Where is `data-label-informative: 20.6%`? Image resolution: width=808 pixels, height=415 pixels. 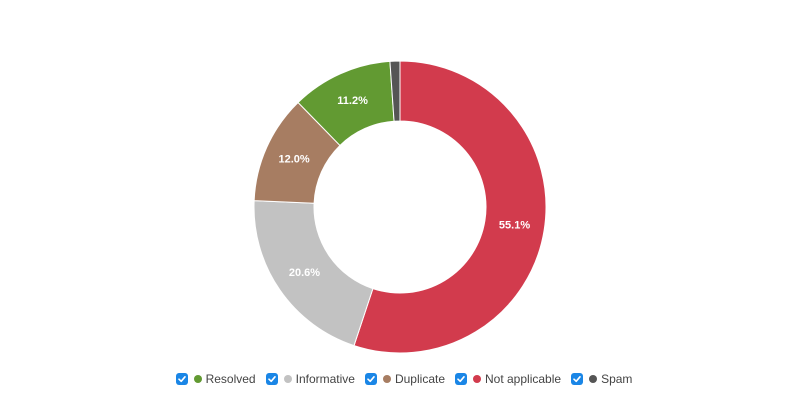 data-label-informative: 20.6% is located at coordinates (304, 273).